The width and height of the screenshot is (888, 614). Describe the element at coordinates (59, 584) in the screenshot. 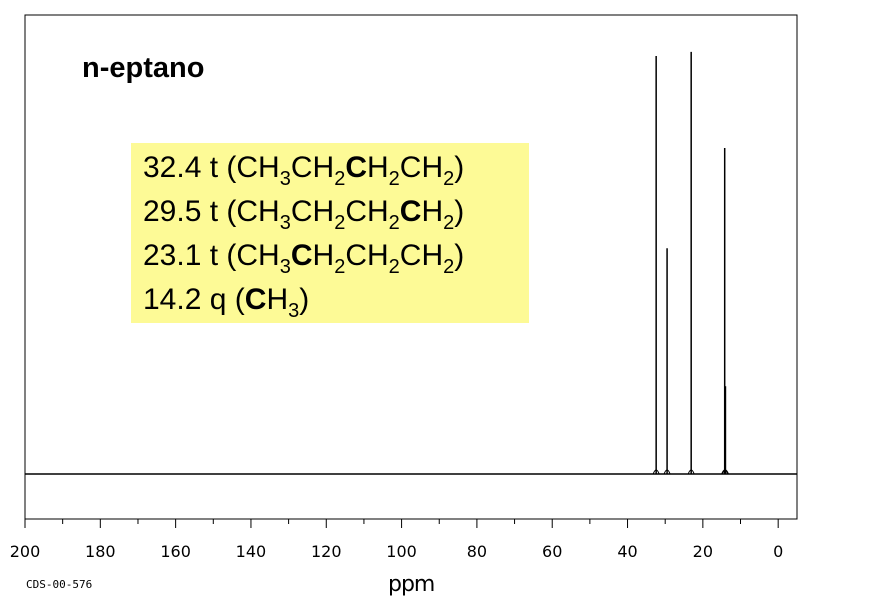

I see `spectrum-code: CDS-00-576` at that location.